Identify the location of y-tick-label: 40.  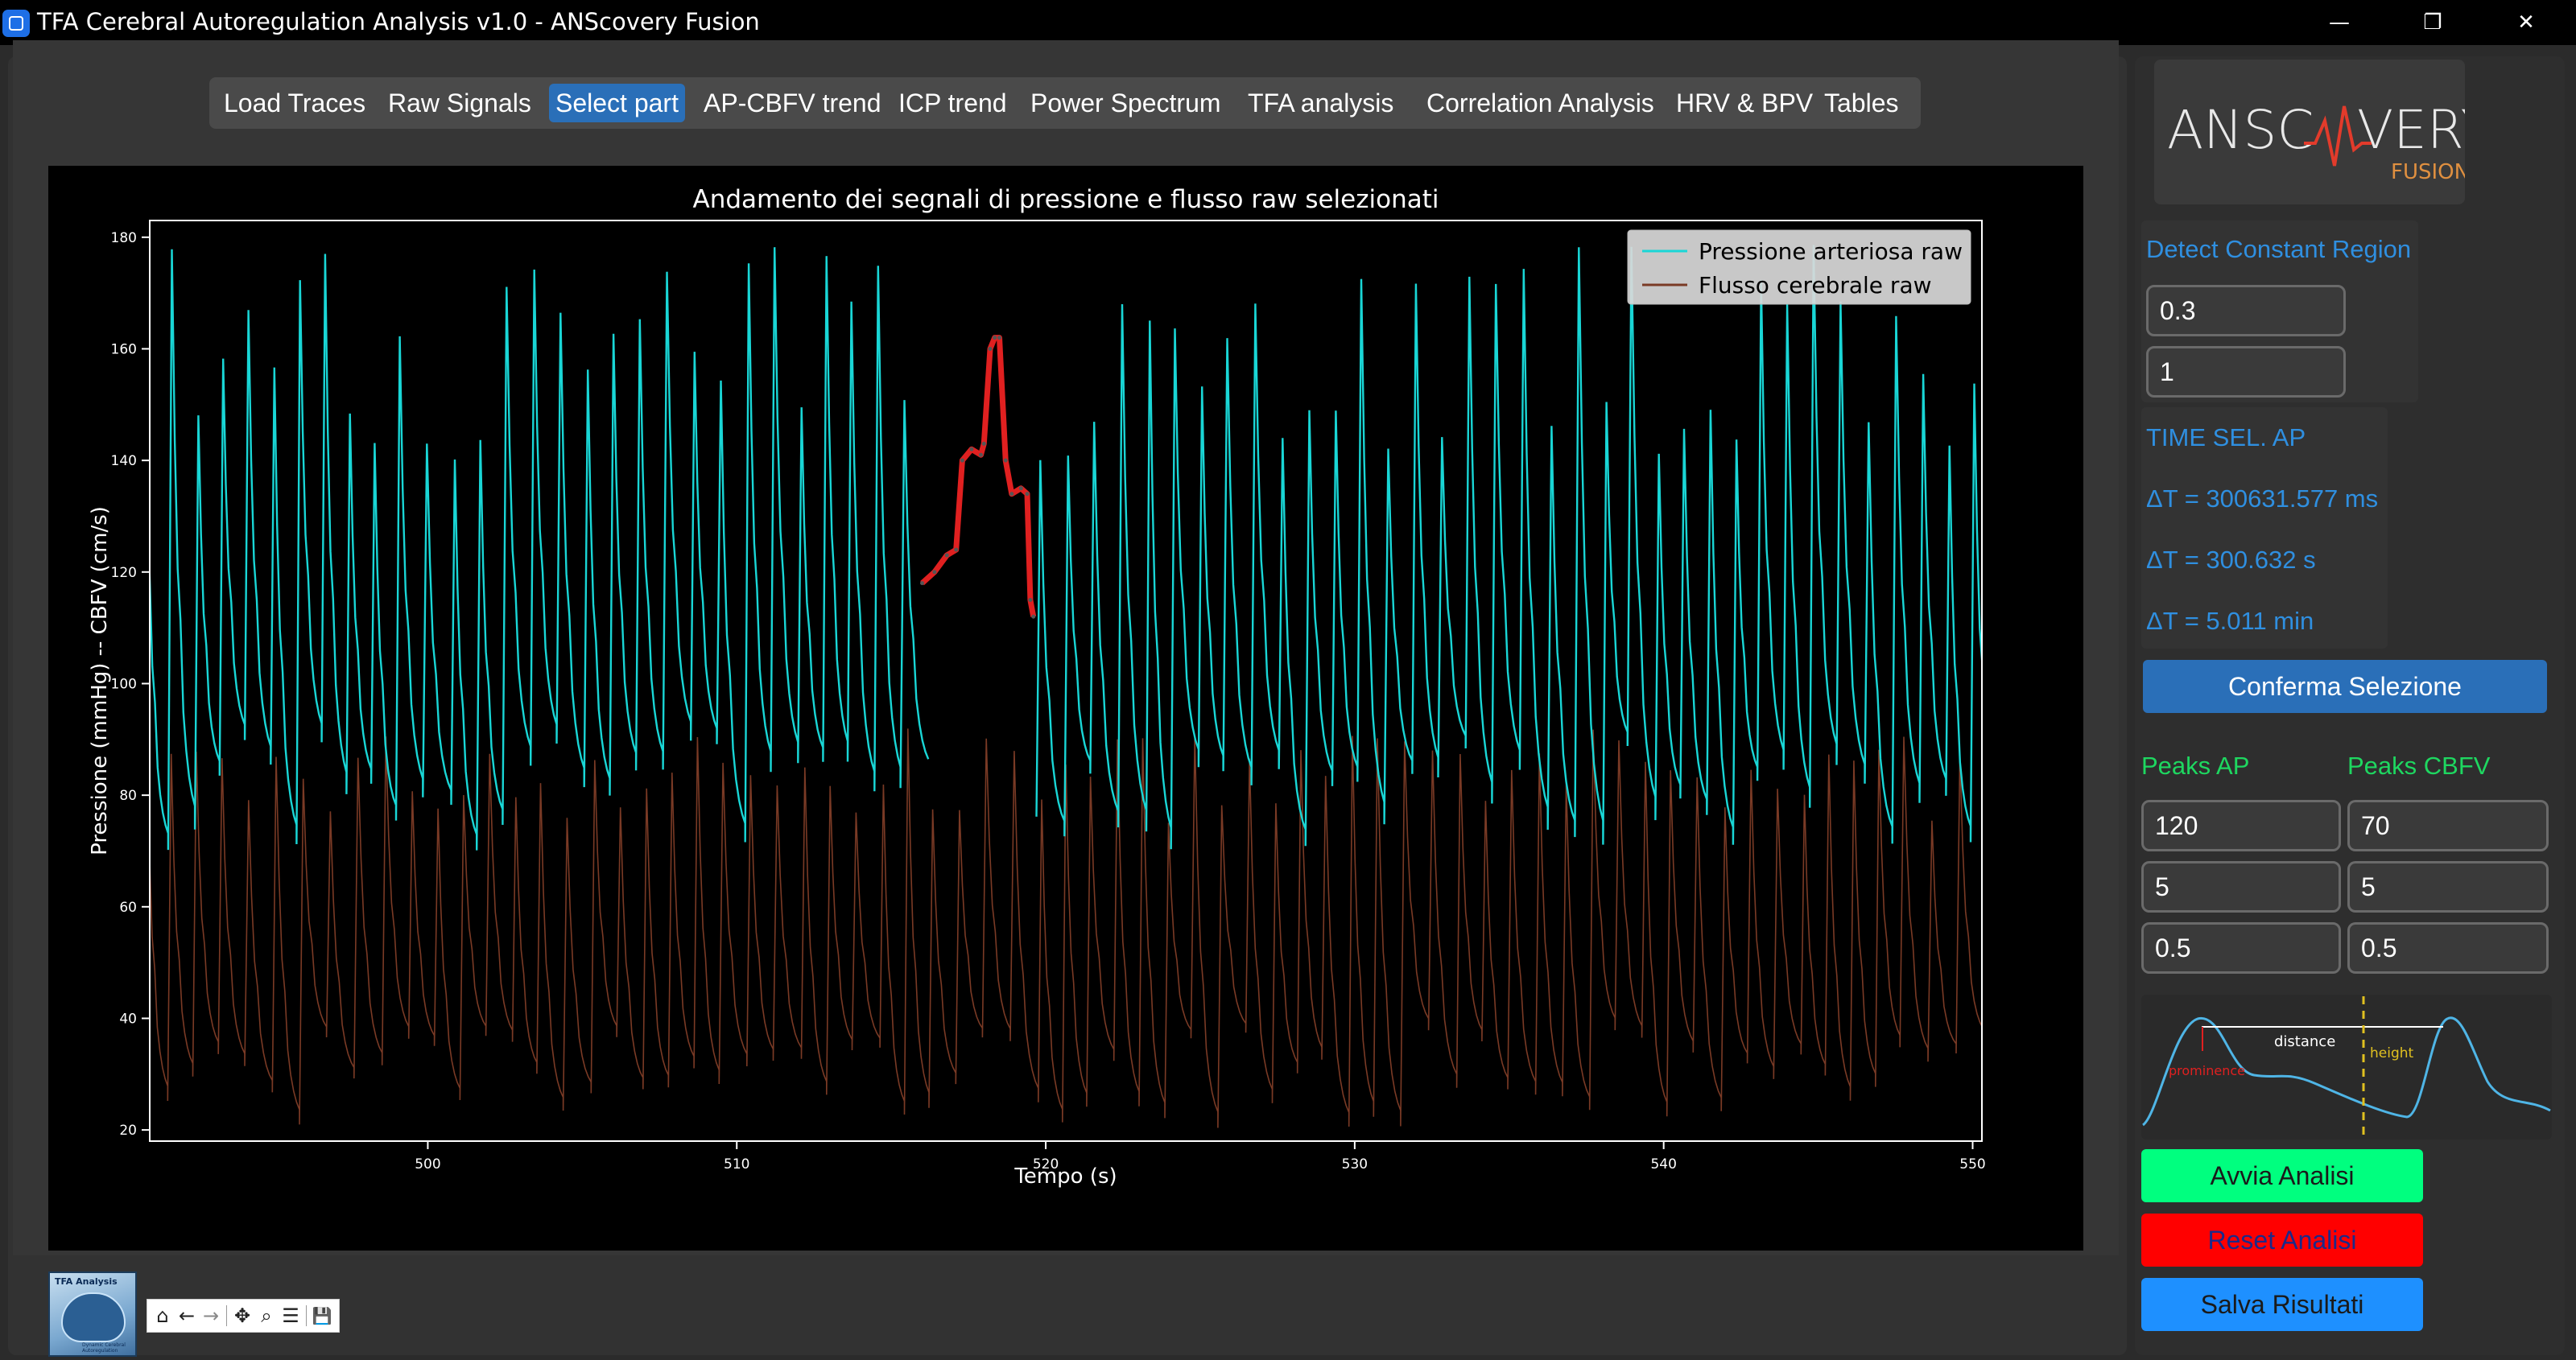
(128, 1019).